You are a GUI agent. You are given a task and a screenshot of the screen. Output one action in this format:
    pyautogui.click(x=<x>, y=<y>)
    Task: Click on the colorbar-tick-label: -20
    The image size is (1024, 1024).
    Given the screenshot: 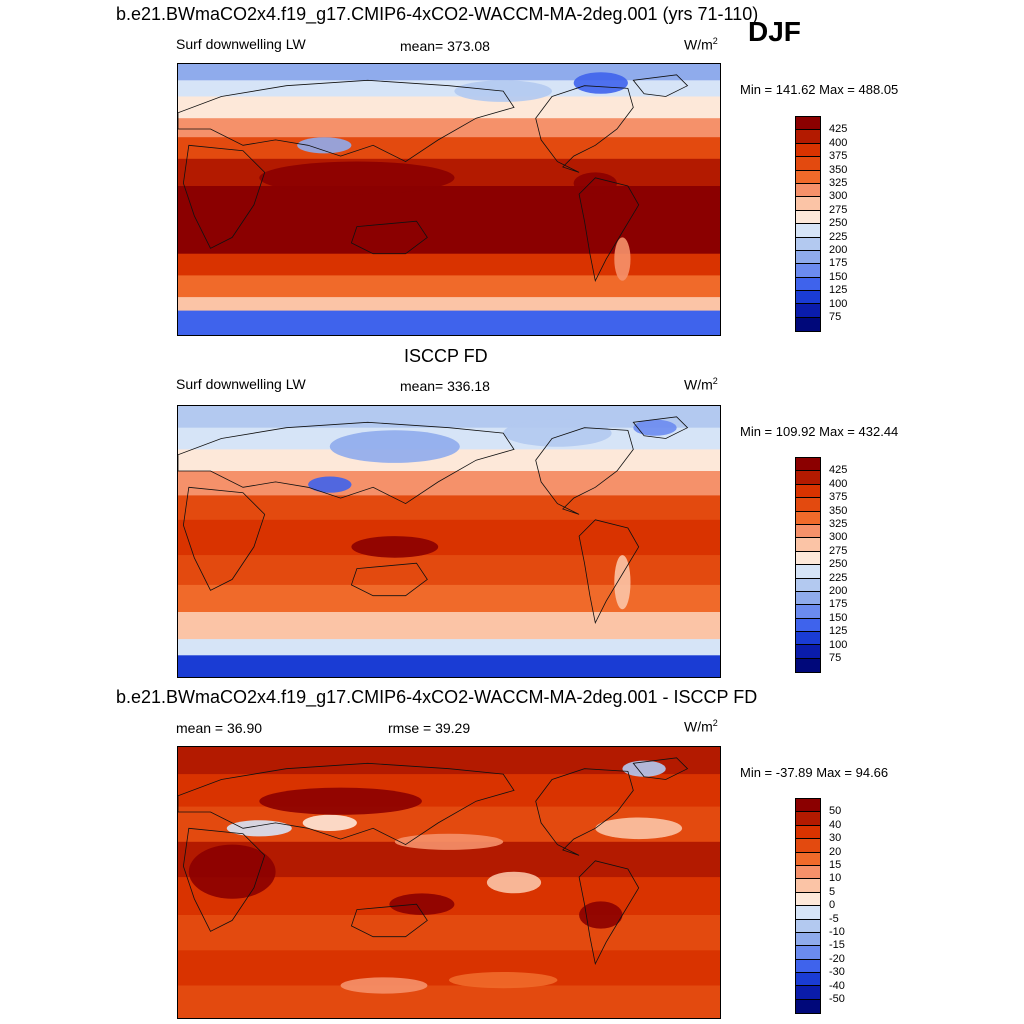 What is the action you would take?
    pyautogui.click(x=837, y=958)
    